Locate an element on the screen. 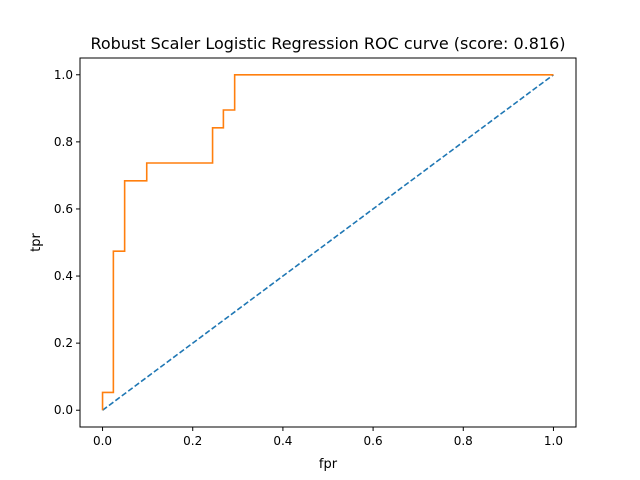 Image resolution: width=640 pixels, height=480 pixels. y-axis-ticks: 0.0 0.2 0.4 0.6 0.8 1.0 is located at coordinates (67, 242).